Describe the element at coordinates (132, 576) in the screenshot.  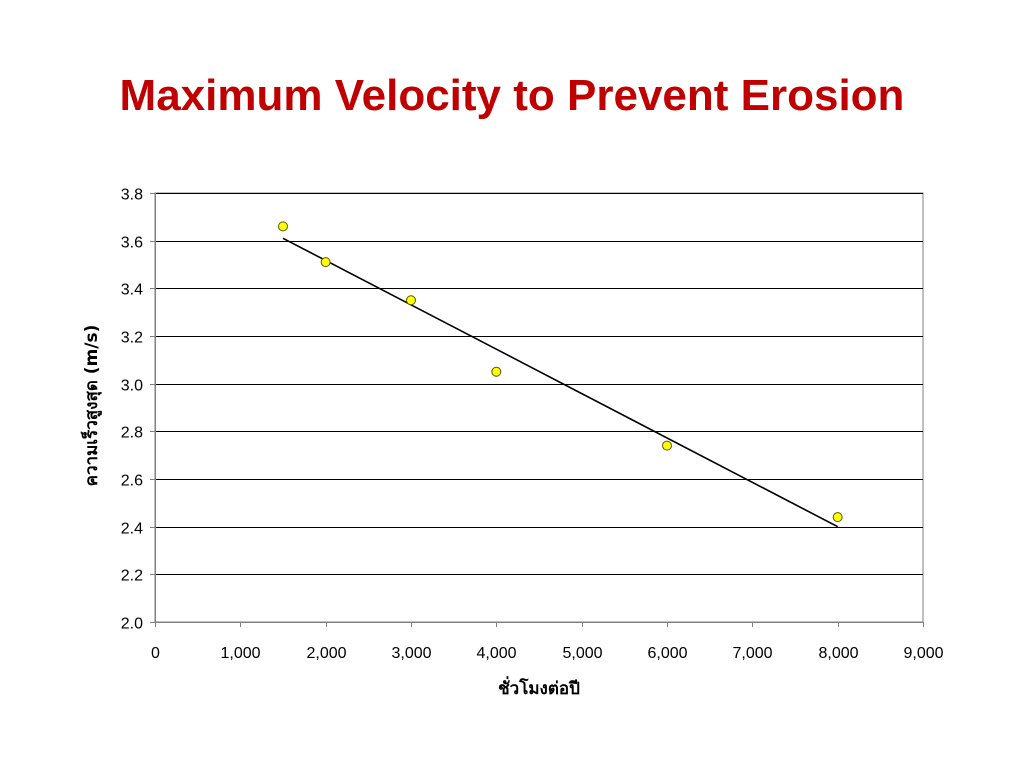
I see `y-tick-label: 2.2` at that location.